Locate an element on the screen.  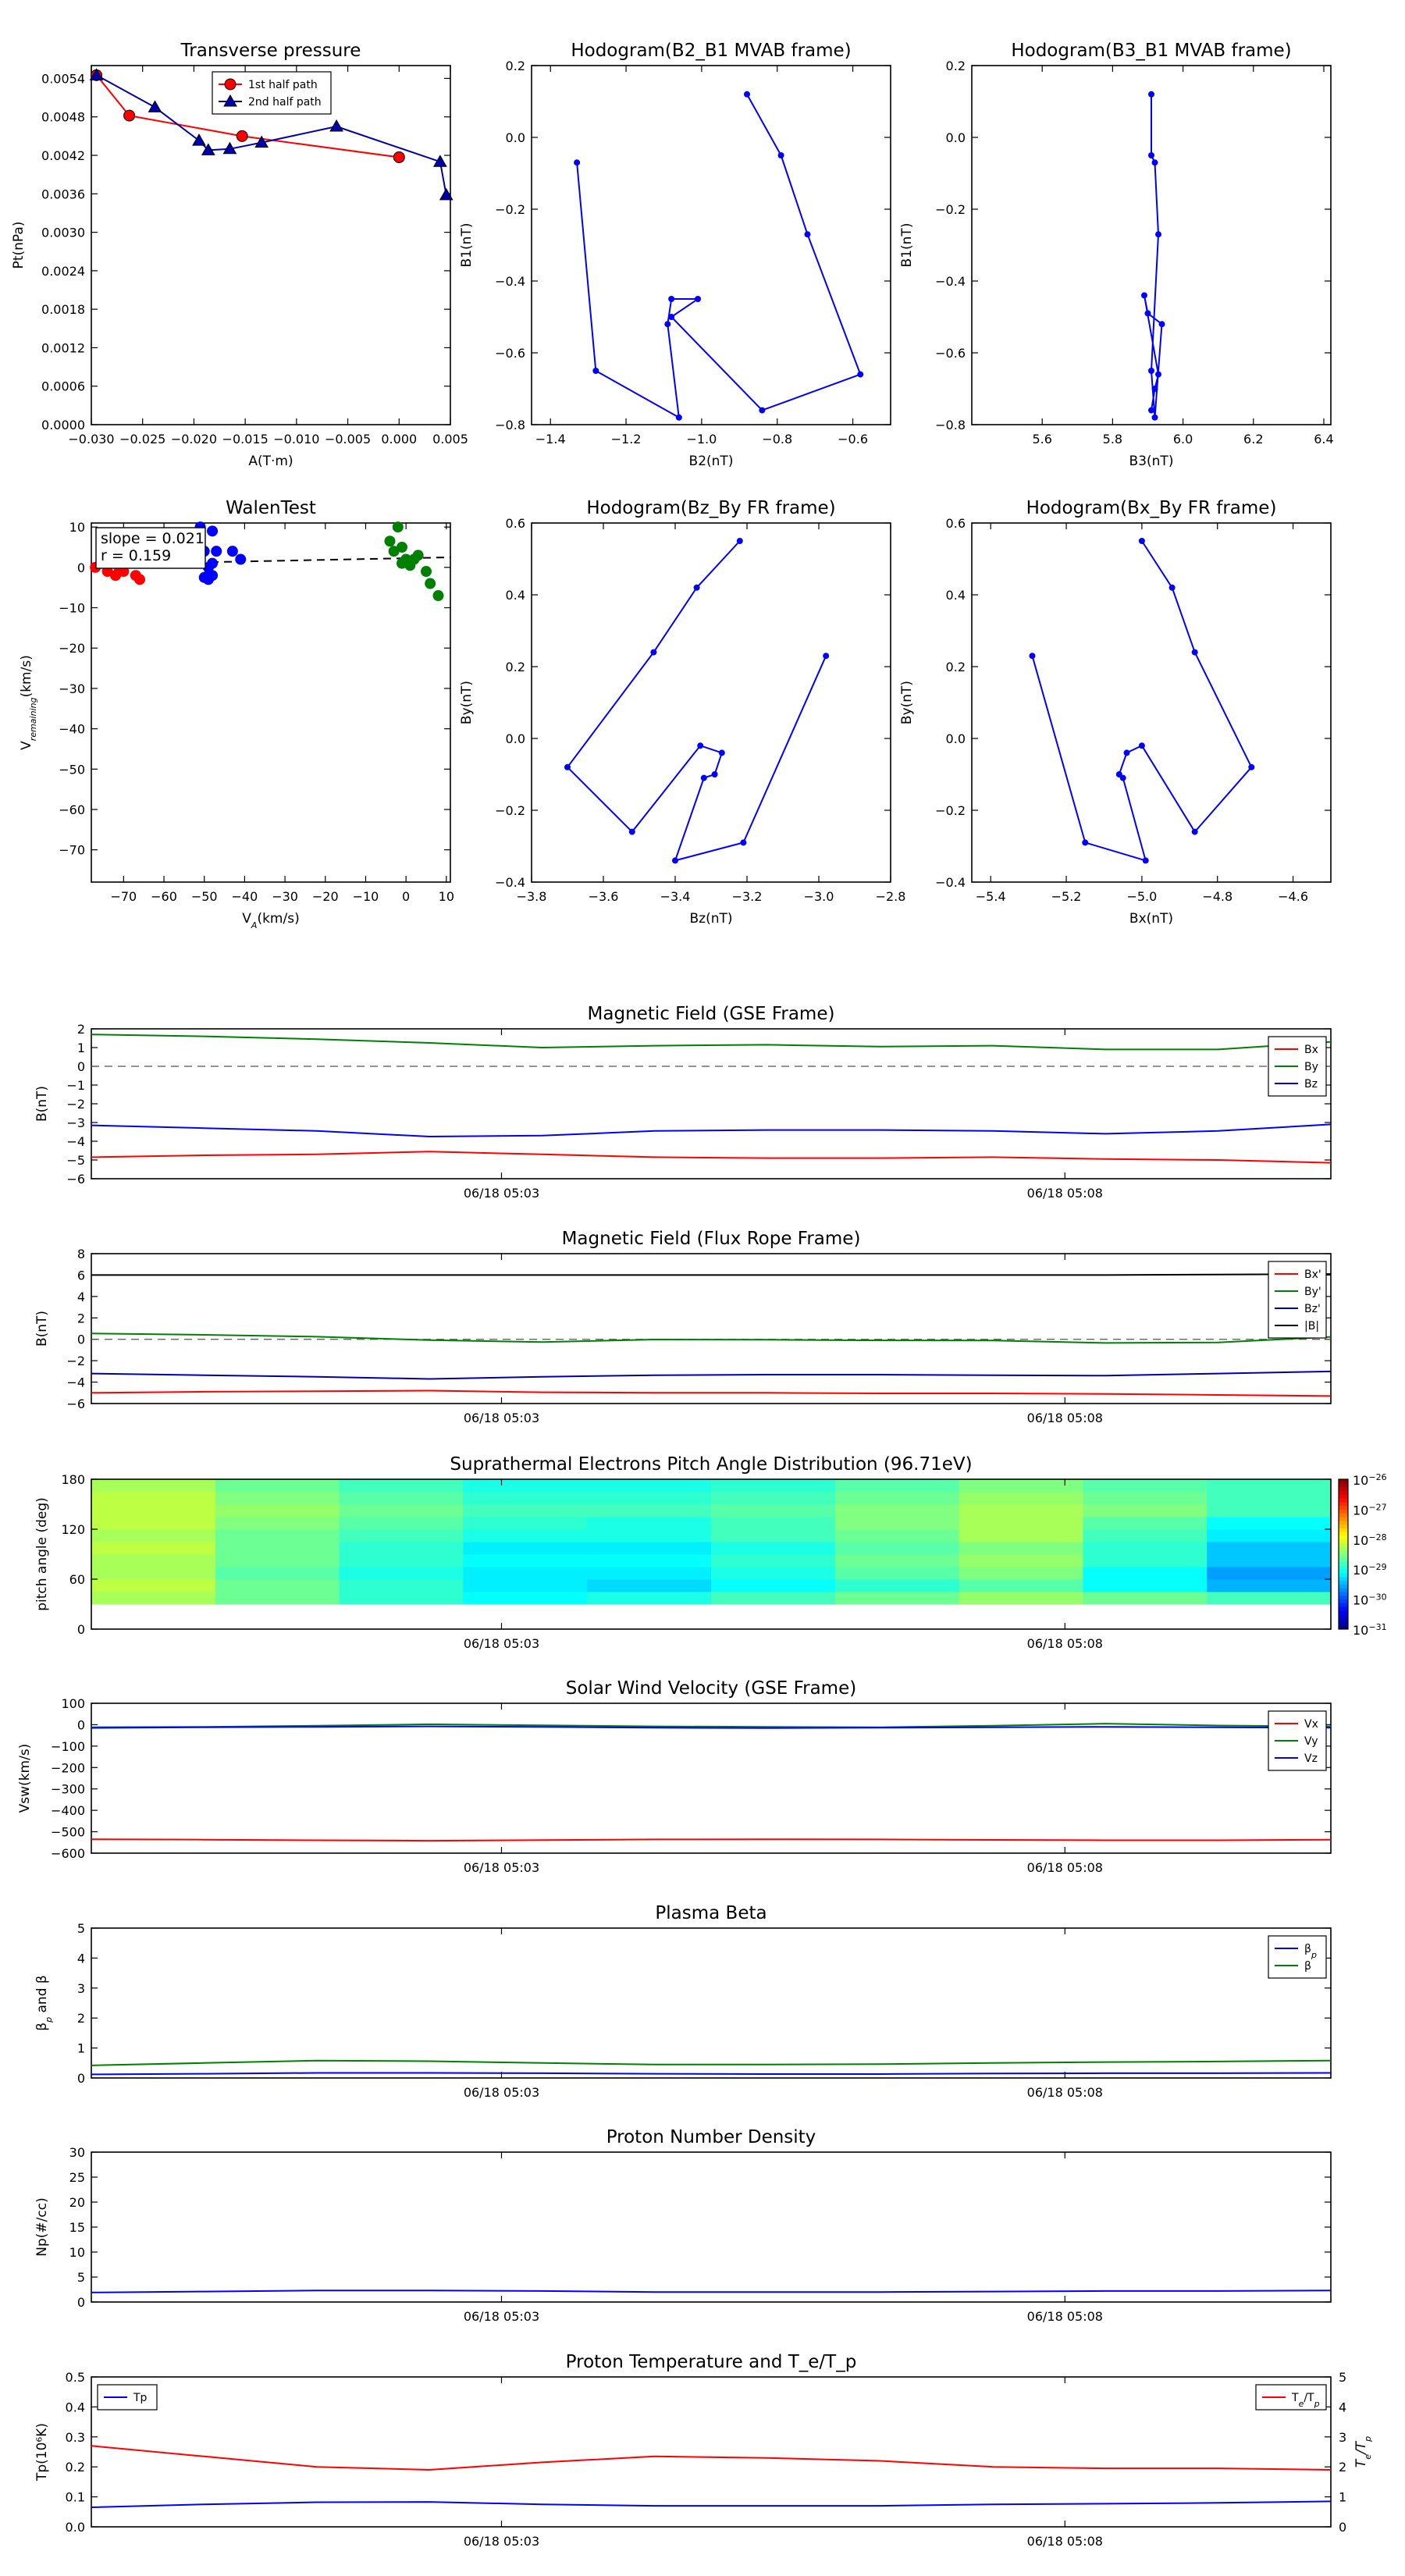
x-tick-label: 5.6 is located at coordinates (1041, 439).